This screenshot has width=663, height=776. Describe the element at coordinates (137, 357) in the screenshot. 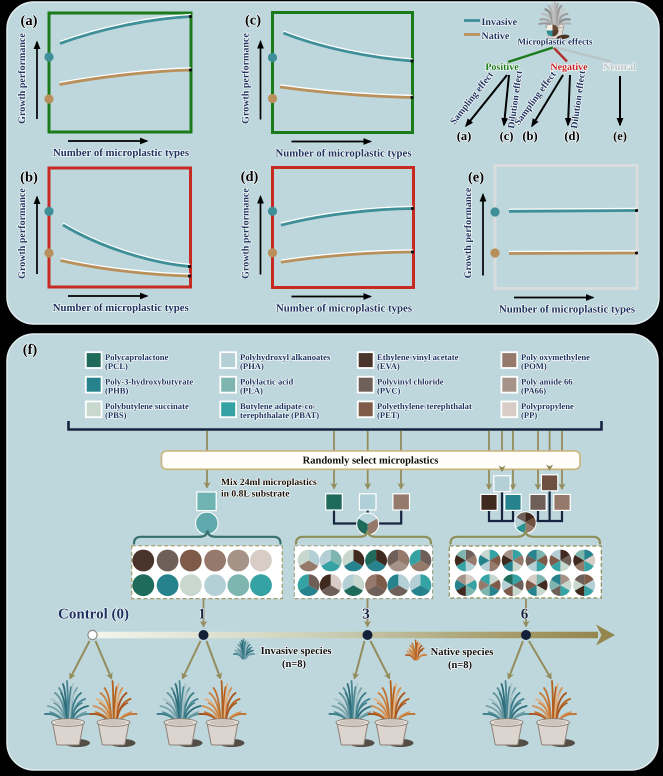

I see `svg-text: Polycaprolactone` at that location.